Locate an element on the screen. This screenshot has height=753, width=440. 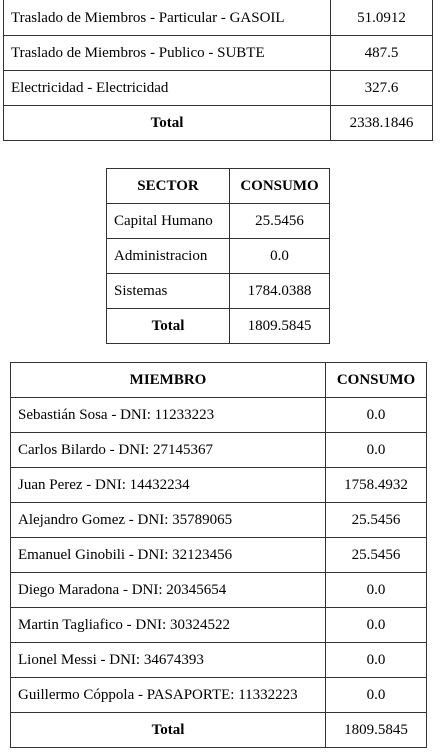
sector-label: Sistemas is located at coordinates (168, 291).